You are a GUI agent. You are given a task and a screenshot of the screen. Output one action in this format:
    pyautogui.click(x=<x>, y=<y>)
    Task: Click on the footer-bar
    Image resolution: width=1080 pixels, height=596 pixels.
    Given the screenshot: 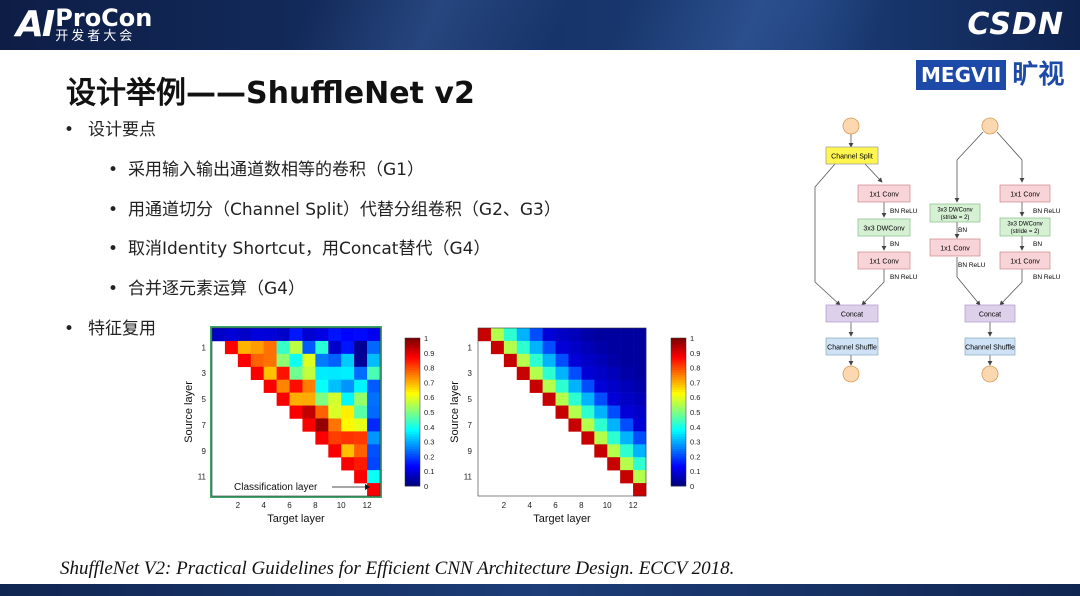 What is the action you would take?
    pyautogui.click(x=540, y=590)
    